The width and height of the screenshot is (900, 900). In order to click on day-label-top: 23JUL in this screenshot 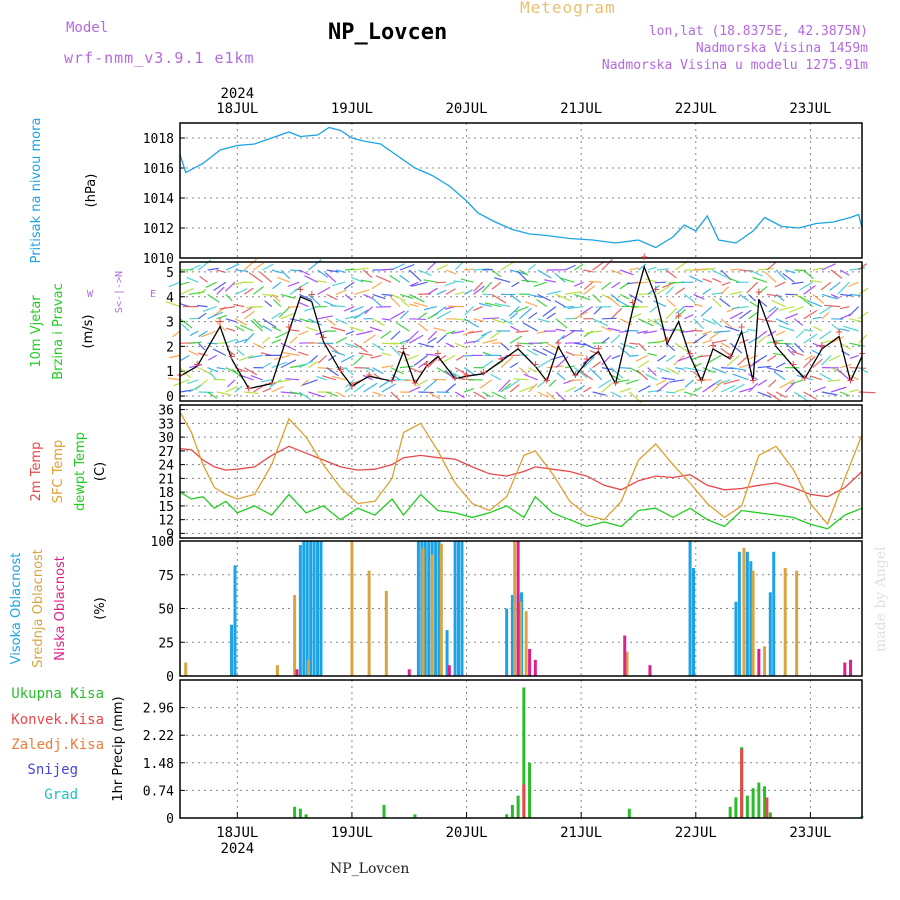, I will do `click(810, 109)`.